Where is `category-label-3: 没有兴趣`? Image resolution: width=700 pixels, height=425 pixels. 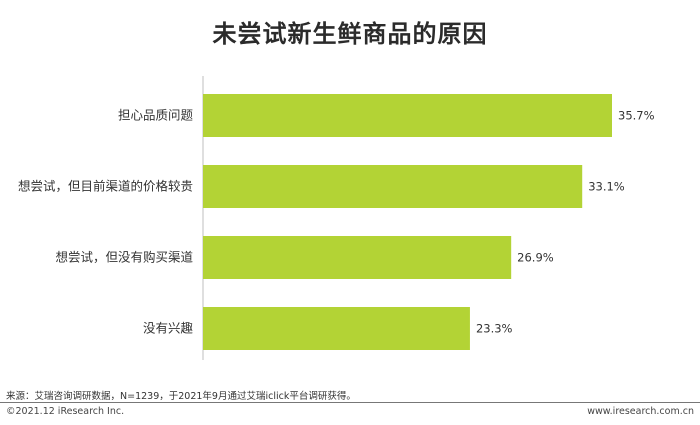 category-label-3: 没有兴趣 is located at coordinates (168, 328).